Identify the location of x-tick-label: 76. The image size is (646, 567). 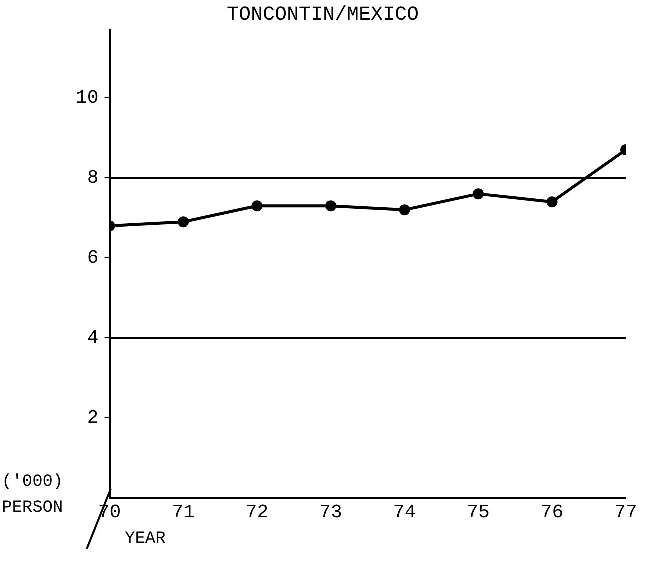
(552, 513).